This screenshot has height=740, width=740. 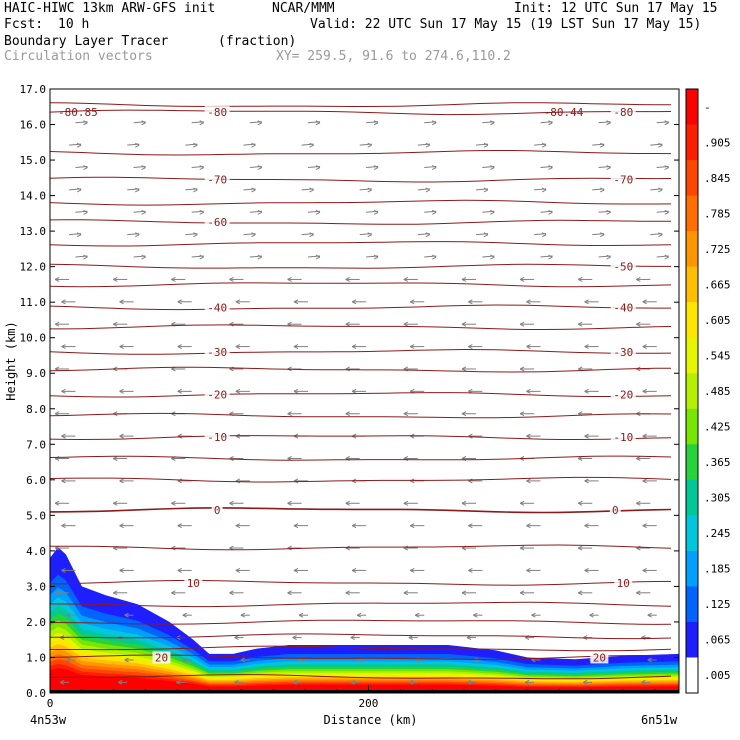 I want to click on colorbar-label: .605, so click(x=717, y=320).